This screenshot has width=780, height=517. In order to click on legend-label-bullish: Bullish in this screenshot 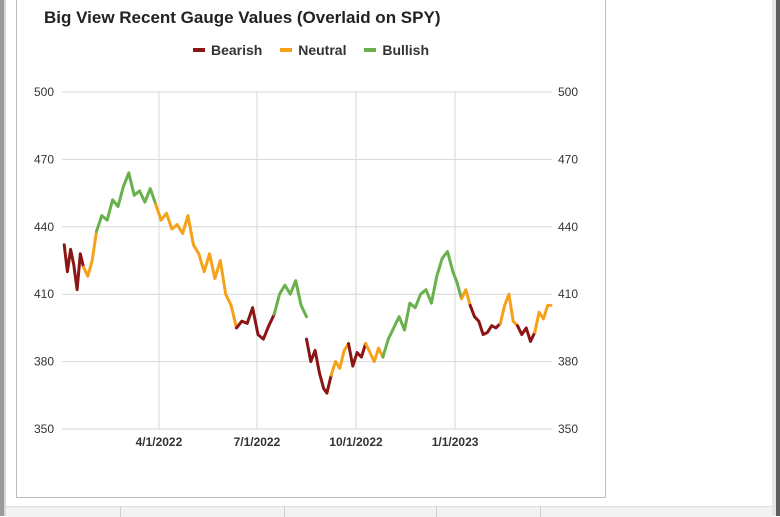, I will do `click(406, 50)`.